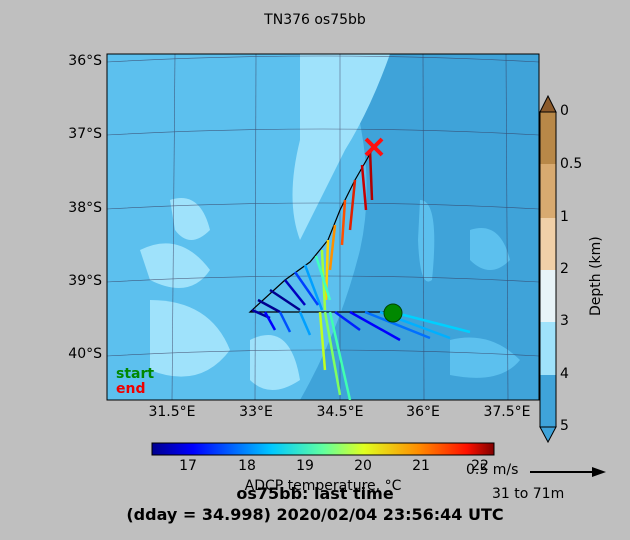 This screenshot has width=630, height=540. Describe the element at coordinates (85, 354) in the screenshot. I see `lat-label: 40°S` at that location.